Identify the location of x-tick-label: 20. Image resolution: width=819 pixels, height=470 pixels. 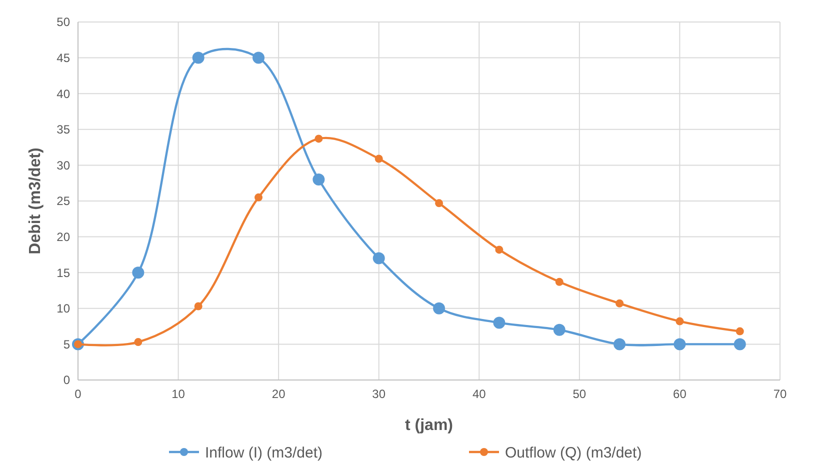
(279, 394).